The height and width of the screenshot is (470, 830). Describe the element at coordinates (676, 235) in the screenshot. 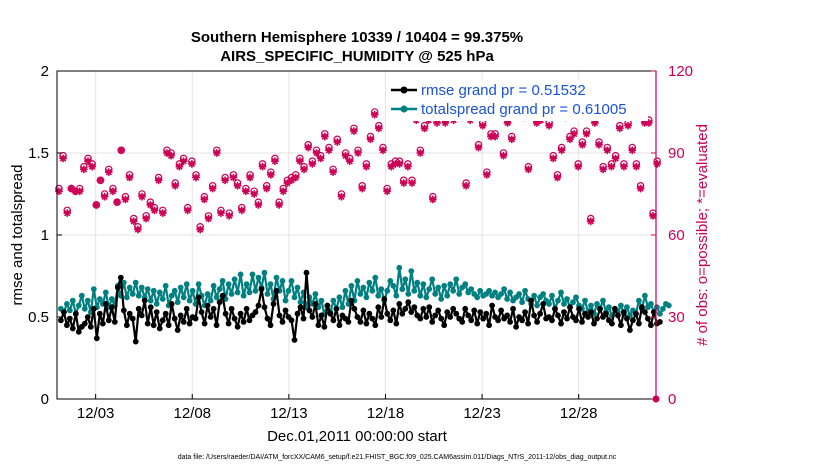

I see `right-tick-label: 60` at that location.